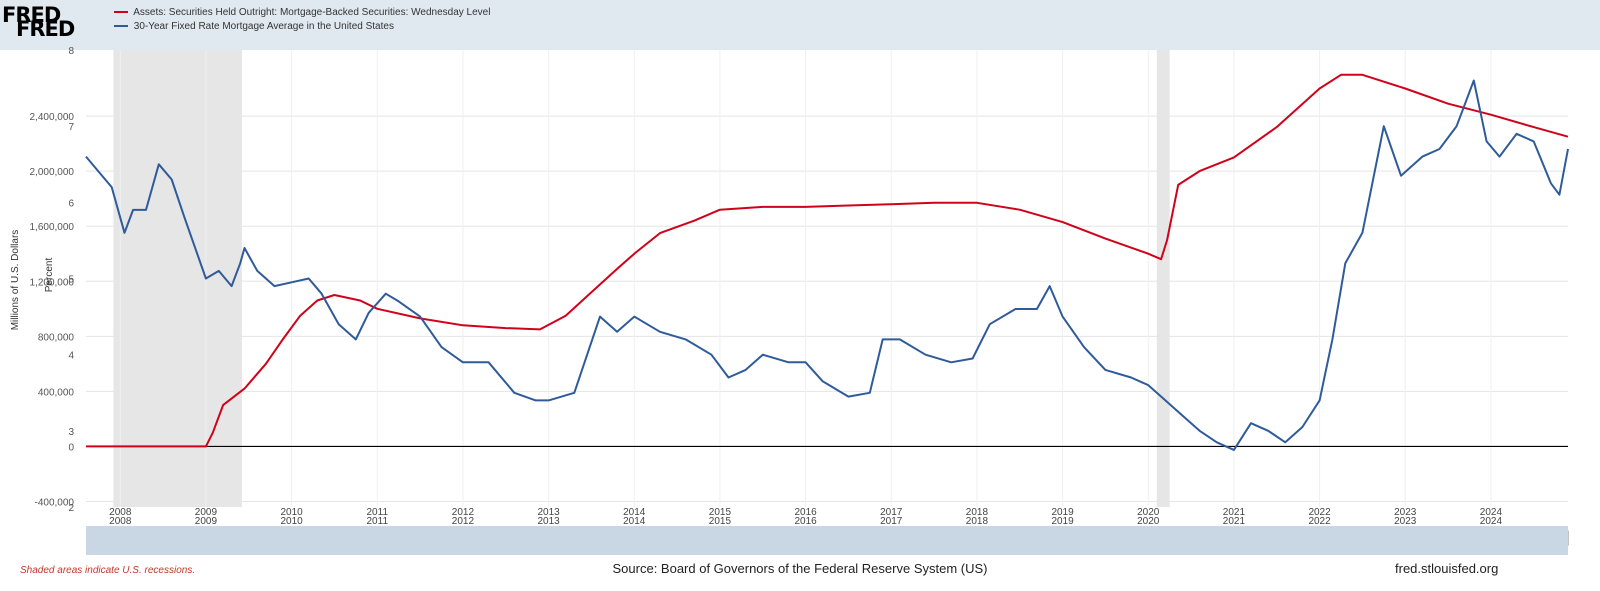 The image size is (1600, 591). What do you see at coordinates (71, 447) in the screenshot?
I see `y-left-tick-label: 0` at bounding box center [71, 447].